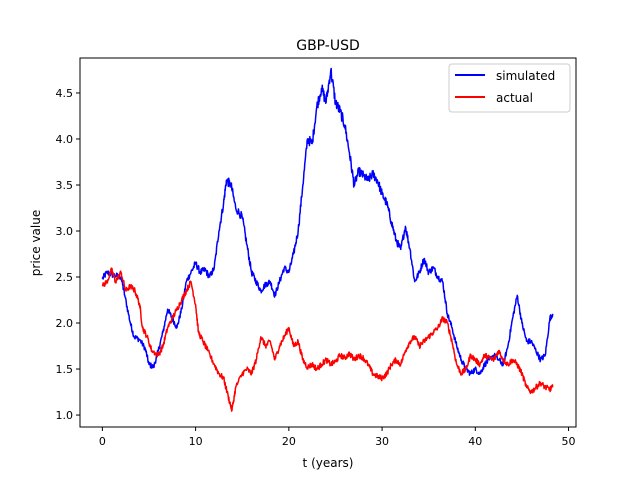 The width and height of the screenshot is (640, 480). Describe the element at coordinates (569, 441) in the screenshot. I see `x-tick-label: 50` at that location.